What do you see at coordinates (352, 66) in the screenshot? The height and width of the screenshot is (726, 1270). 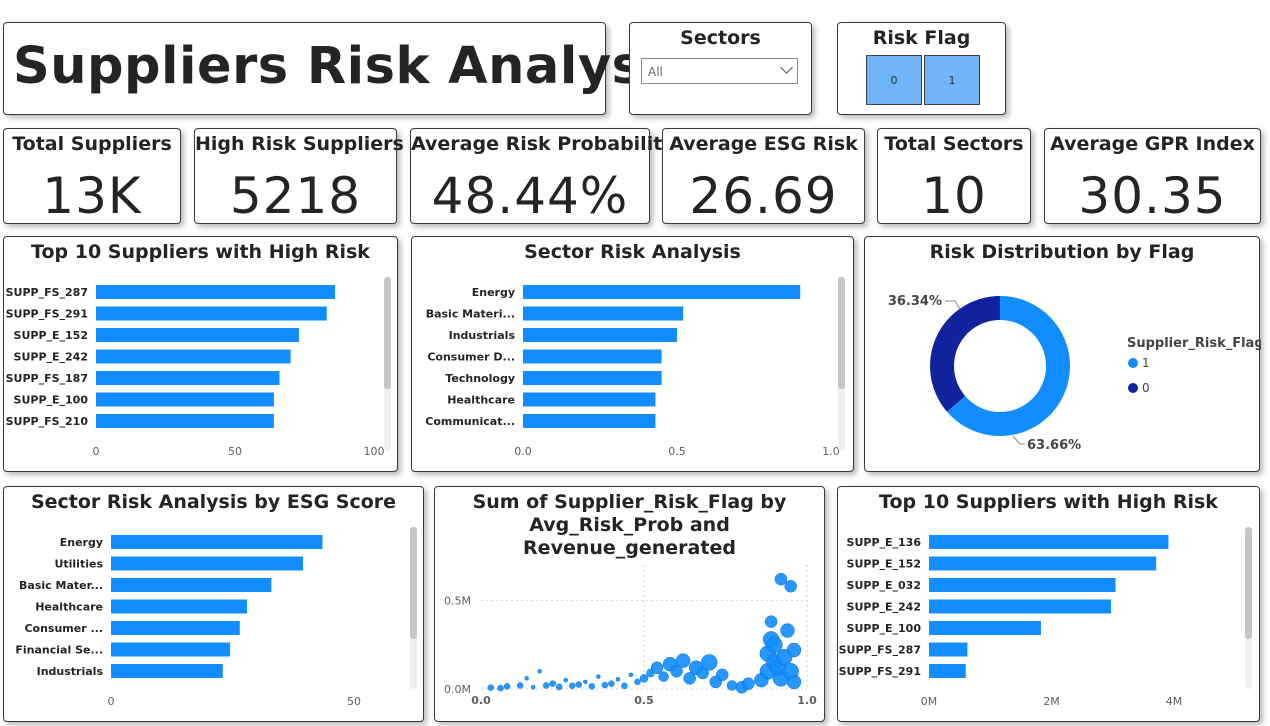 I see `page-title: Suppliers Risk Analysis` at bounding box center [352, 66].